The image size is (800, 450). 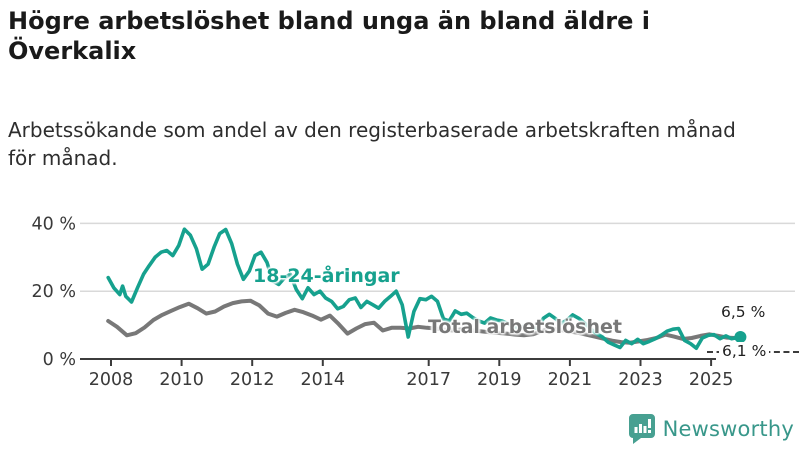 What do you see at coordinates (640, 380) in the screenshot?
I see `x-axis-label-2023: 2023` at bounding box center [640, 380].